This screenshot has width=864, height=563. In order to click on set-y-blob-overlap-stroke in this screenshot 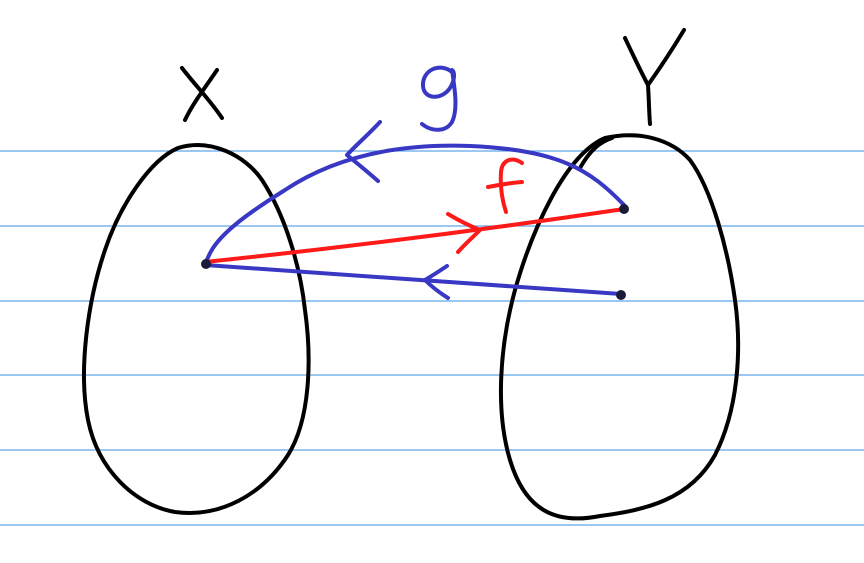, I will do `click(596, 153)`.